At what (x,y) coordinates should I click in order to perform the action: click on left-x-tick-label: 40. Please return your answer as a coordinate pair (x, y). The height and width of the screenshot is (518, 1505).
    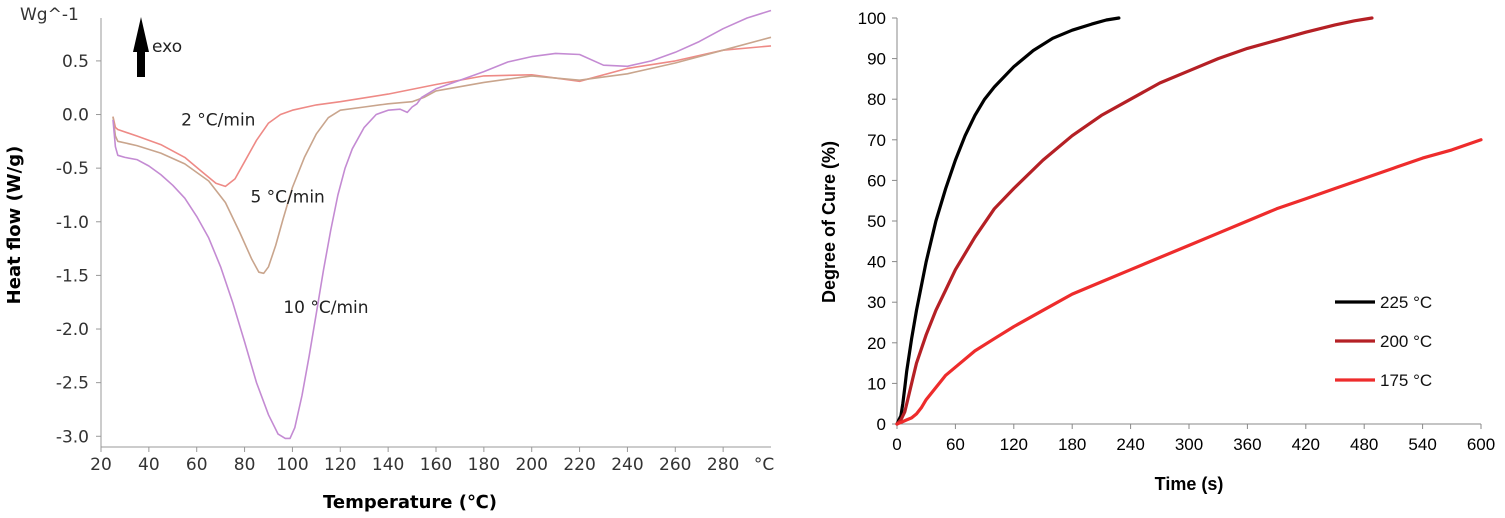
    Looking at the image, I should click on (149, 465).